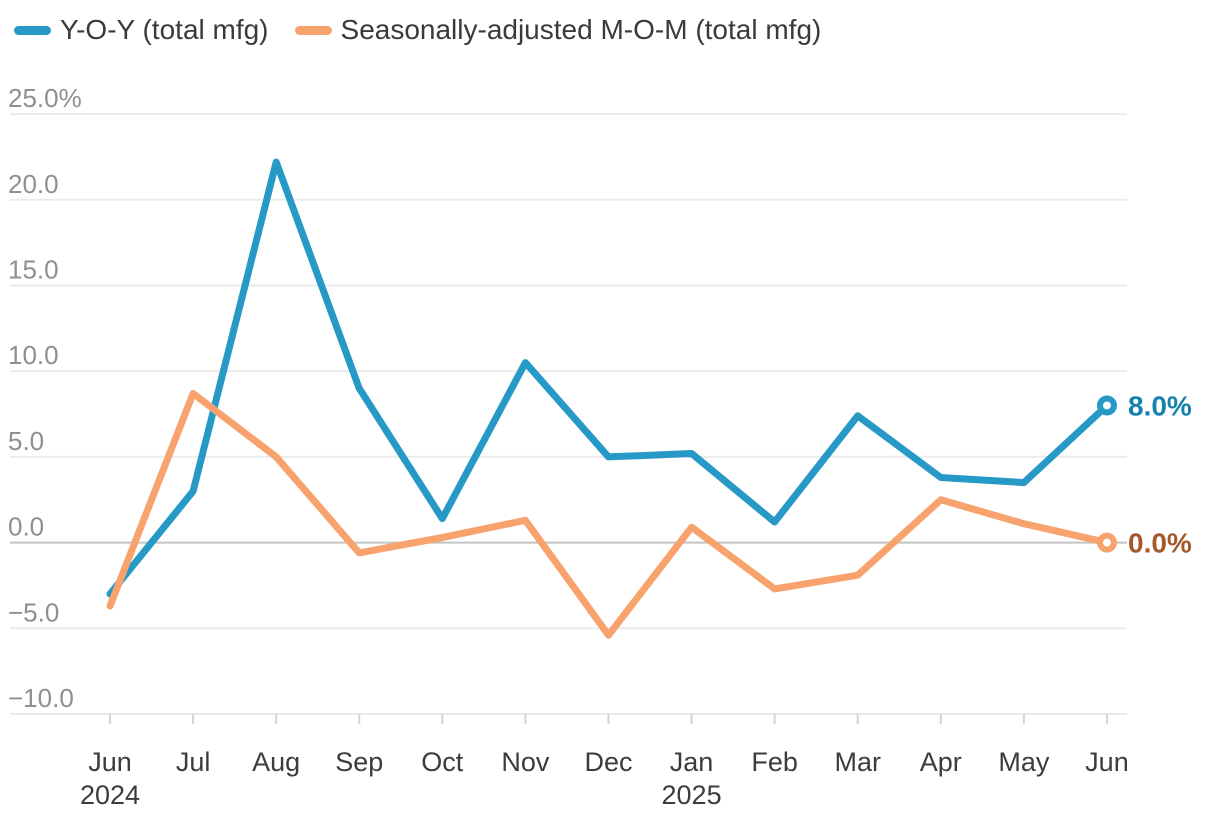  What do you see at coordinates (857, 762) in the screenshot?
I see `x-axis-month-label: Mar` at bounding box center [857, 762].